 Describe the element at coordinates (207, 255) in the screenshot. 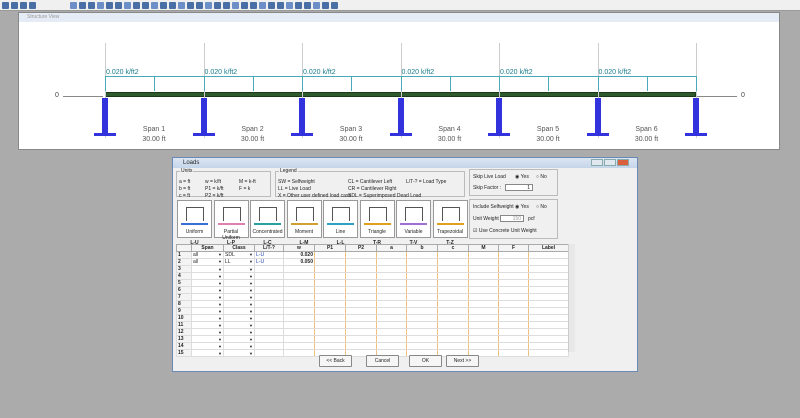

I see `grid-cell: all ▼` at that location.